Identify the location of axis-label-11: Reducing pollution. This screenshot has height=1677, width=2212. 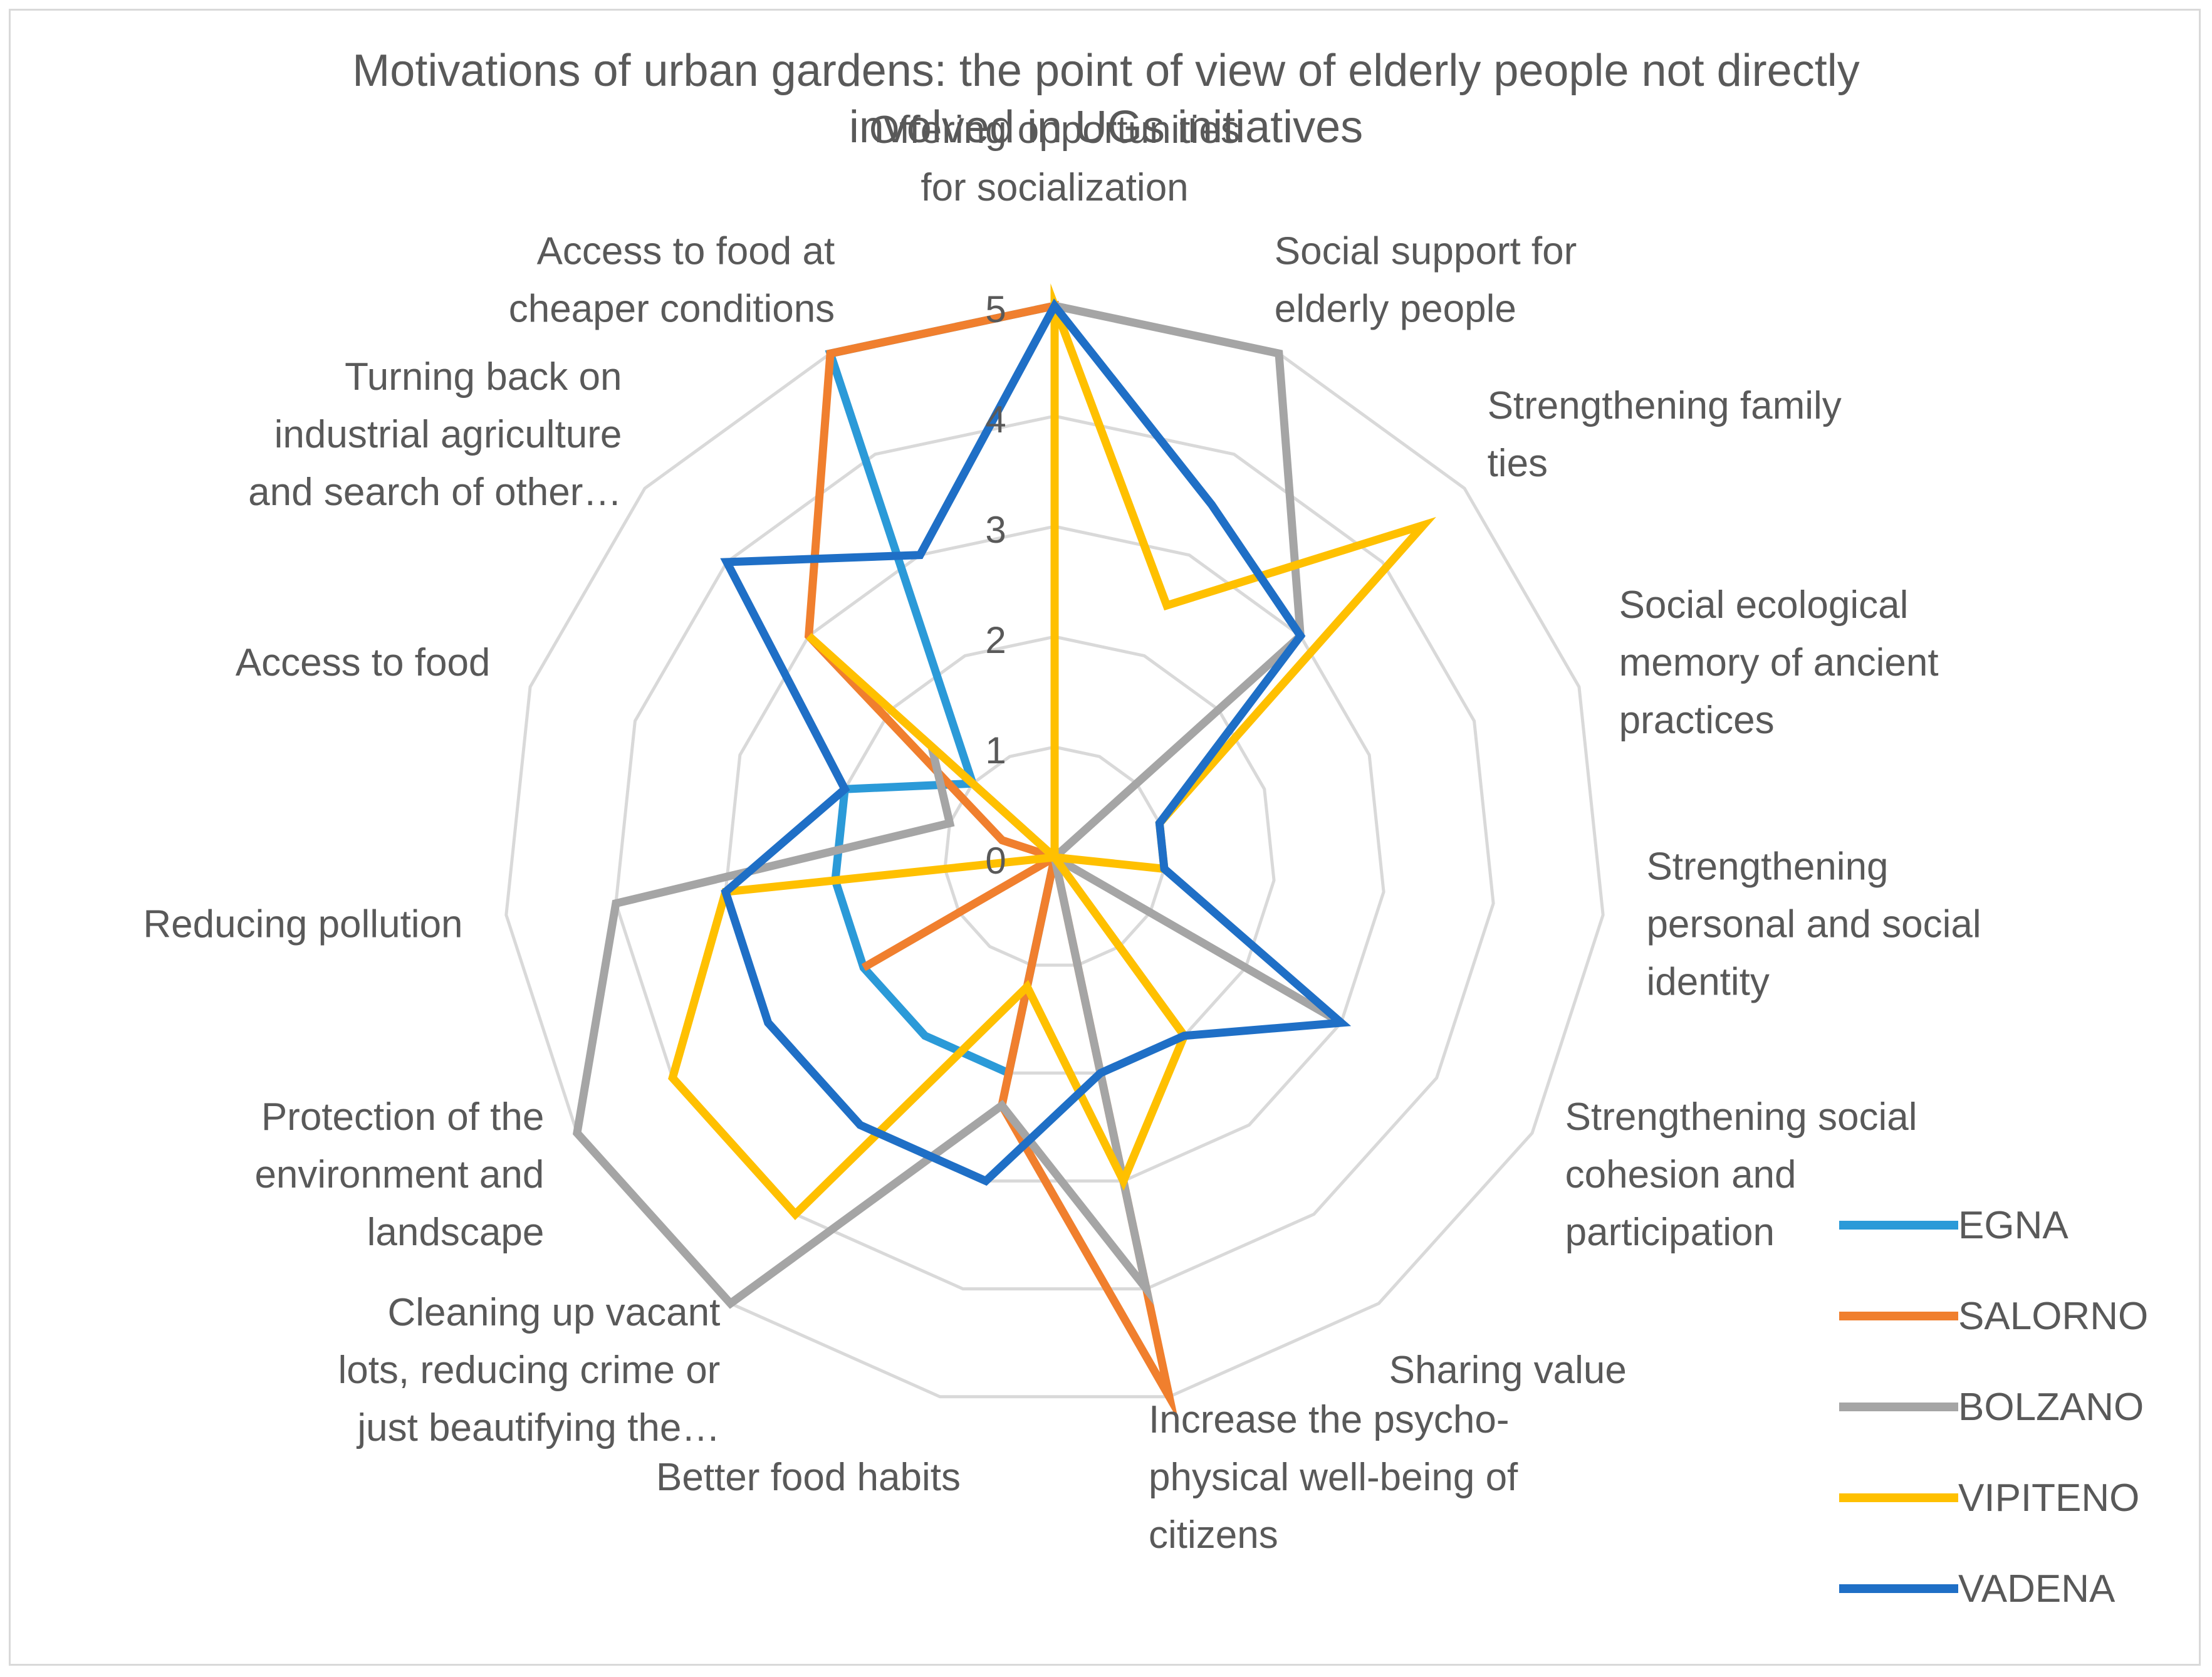
(302, 924).